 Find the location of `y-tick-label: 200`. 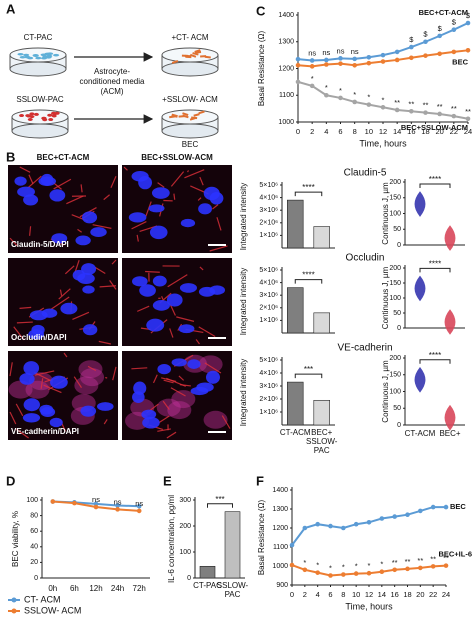

y-tick-label: 200 is located at coordinates (395, 268).